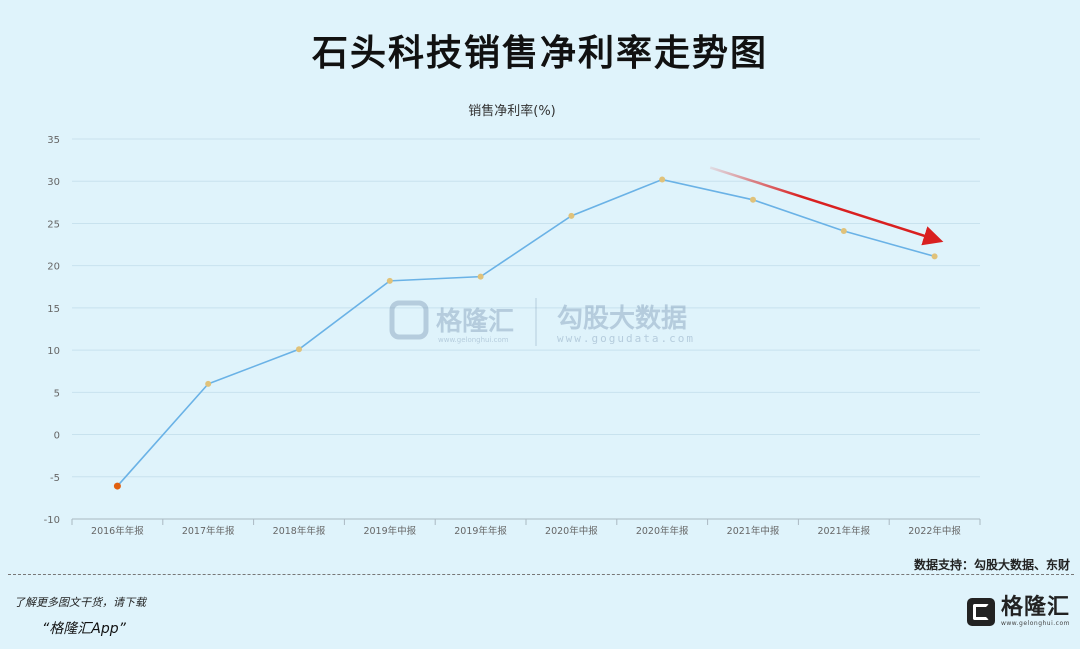  I want to click on watermark-logo-icon, so click(409, 320).